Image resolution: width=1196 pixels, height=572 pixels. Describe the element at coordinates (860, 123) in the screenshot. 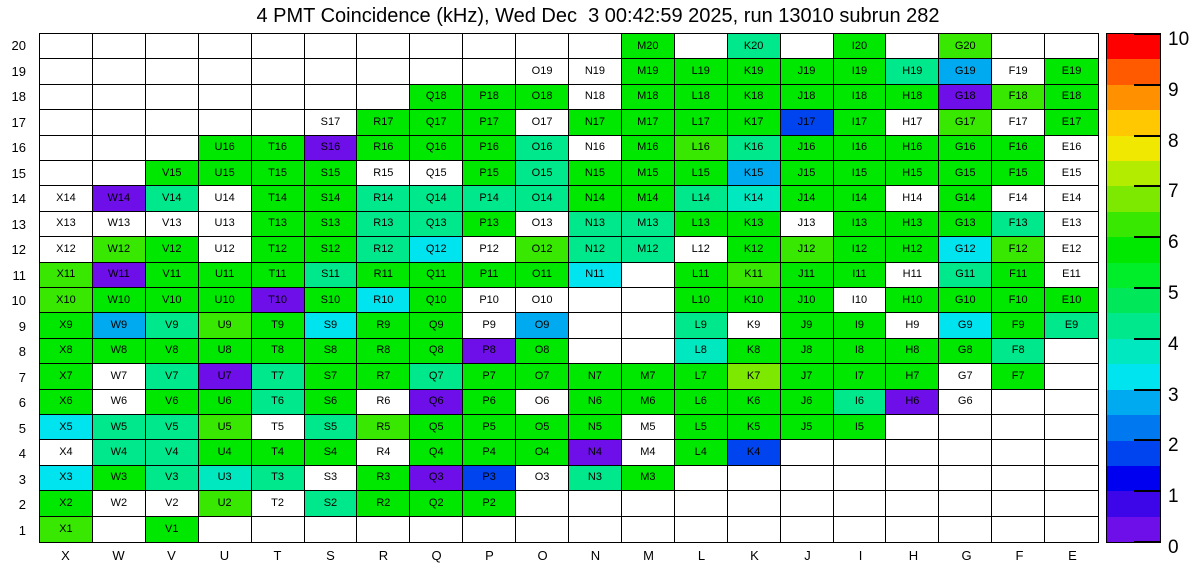

I see `cell-I17: I17` at that location.